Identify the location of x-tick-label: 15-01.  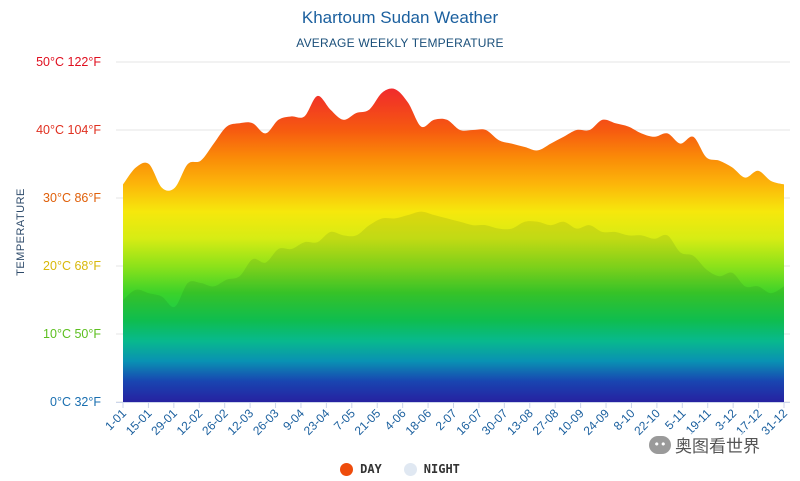
(139, 422).